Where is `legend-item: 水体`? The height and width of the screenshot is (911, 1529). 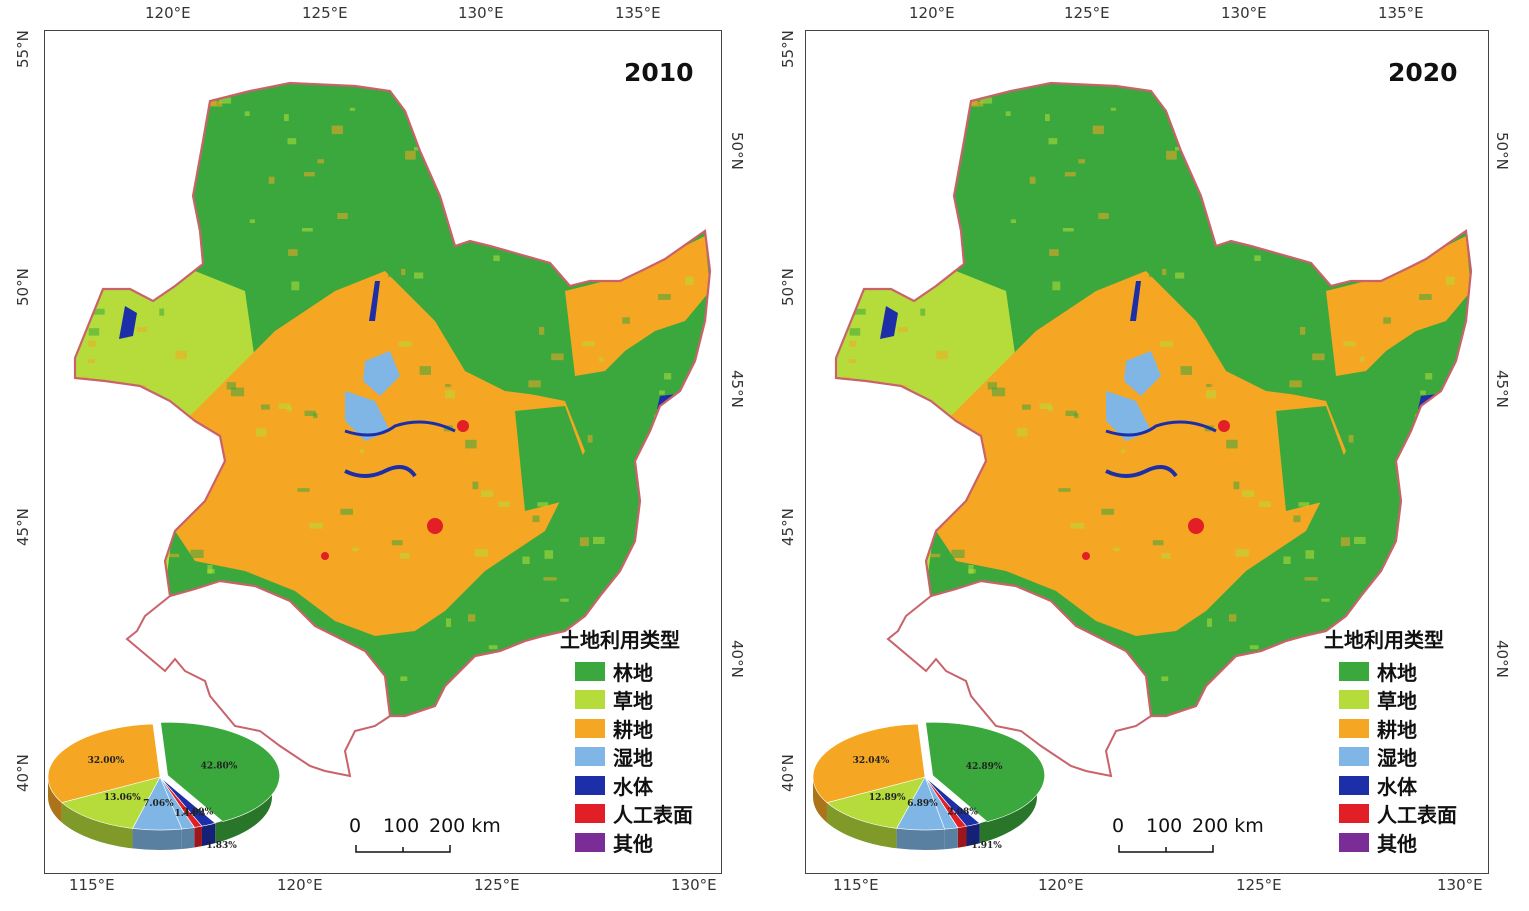 legend-item: 水体 is located at coordinates (634, 785).